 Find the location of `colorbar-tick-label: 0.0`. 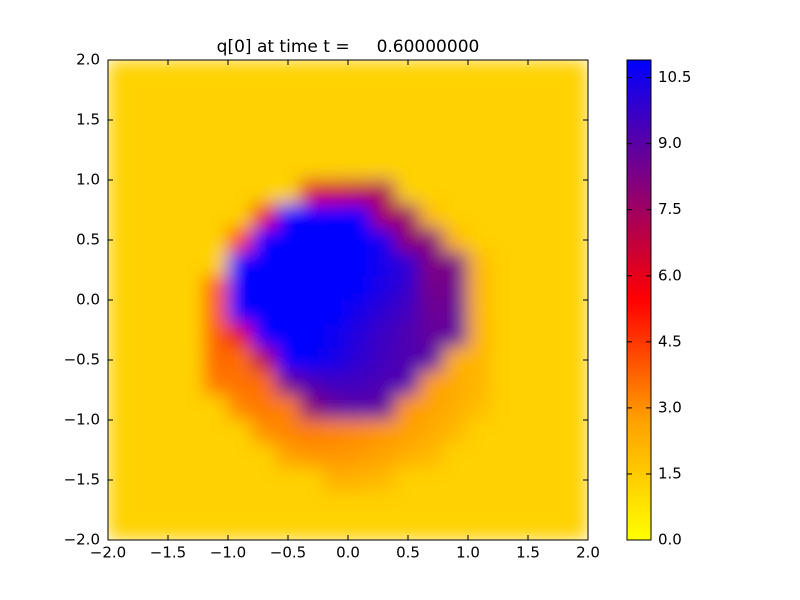

colorbar-tick-label: 0.0 is located at coordinates (670, 540).